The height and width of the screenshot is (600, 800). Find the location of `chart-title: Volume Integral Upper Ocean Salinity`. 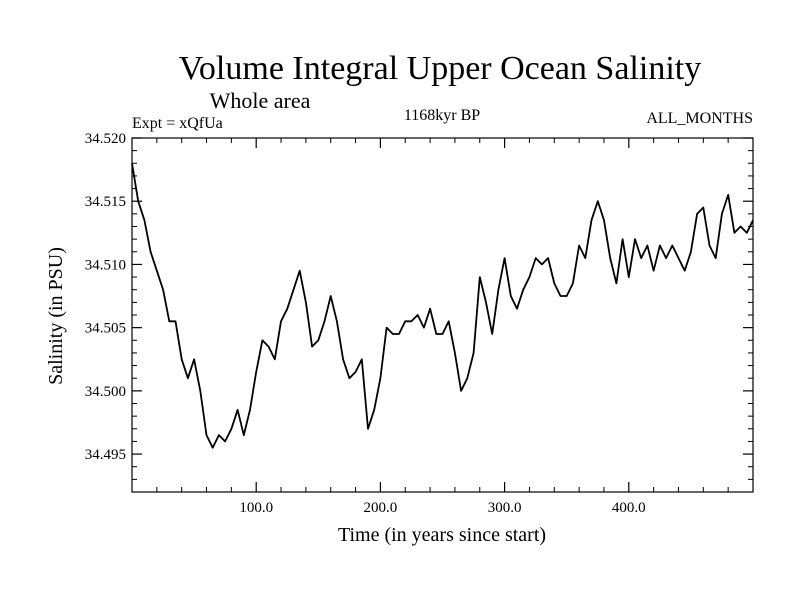

chart-title: Volume Integral Upper Ocean Salinity is located at coordinates (440, 68).